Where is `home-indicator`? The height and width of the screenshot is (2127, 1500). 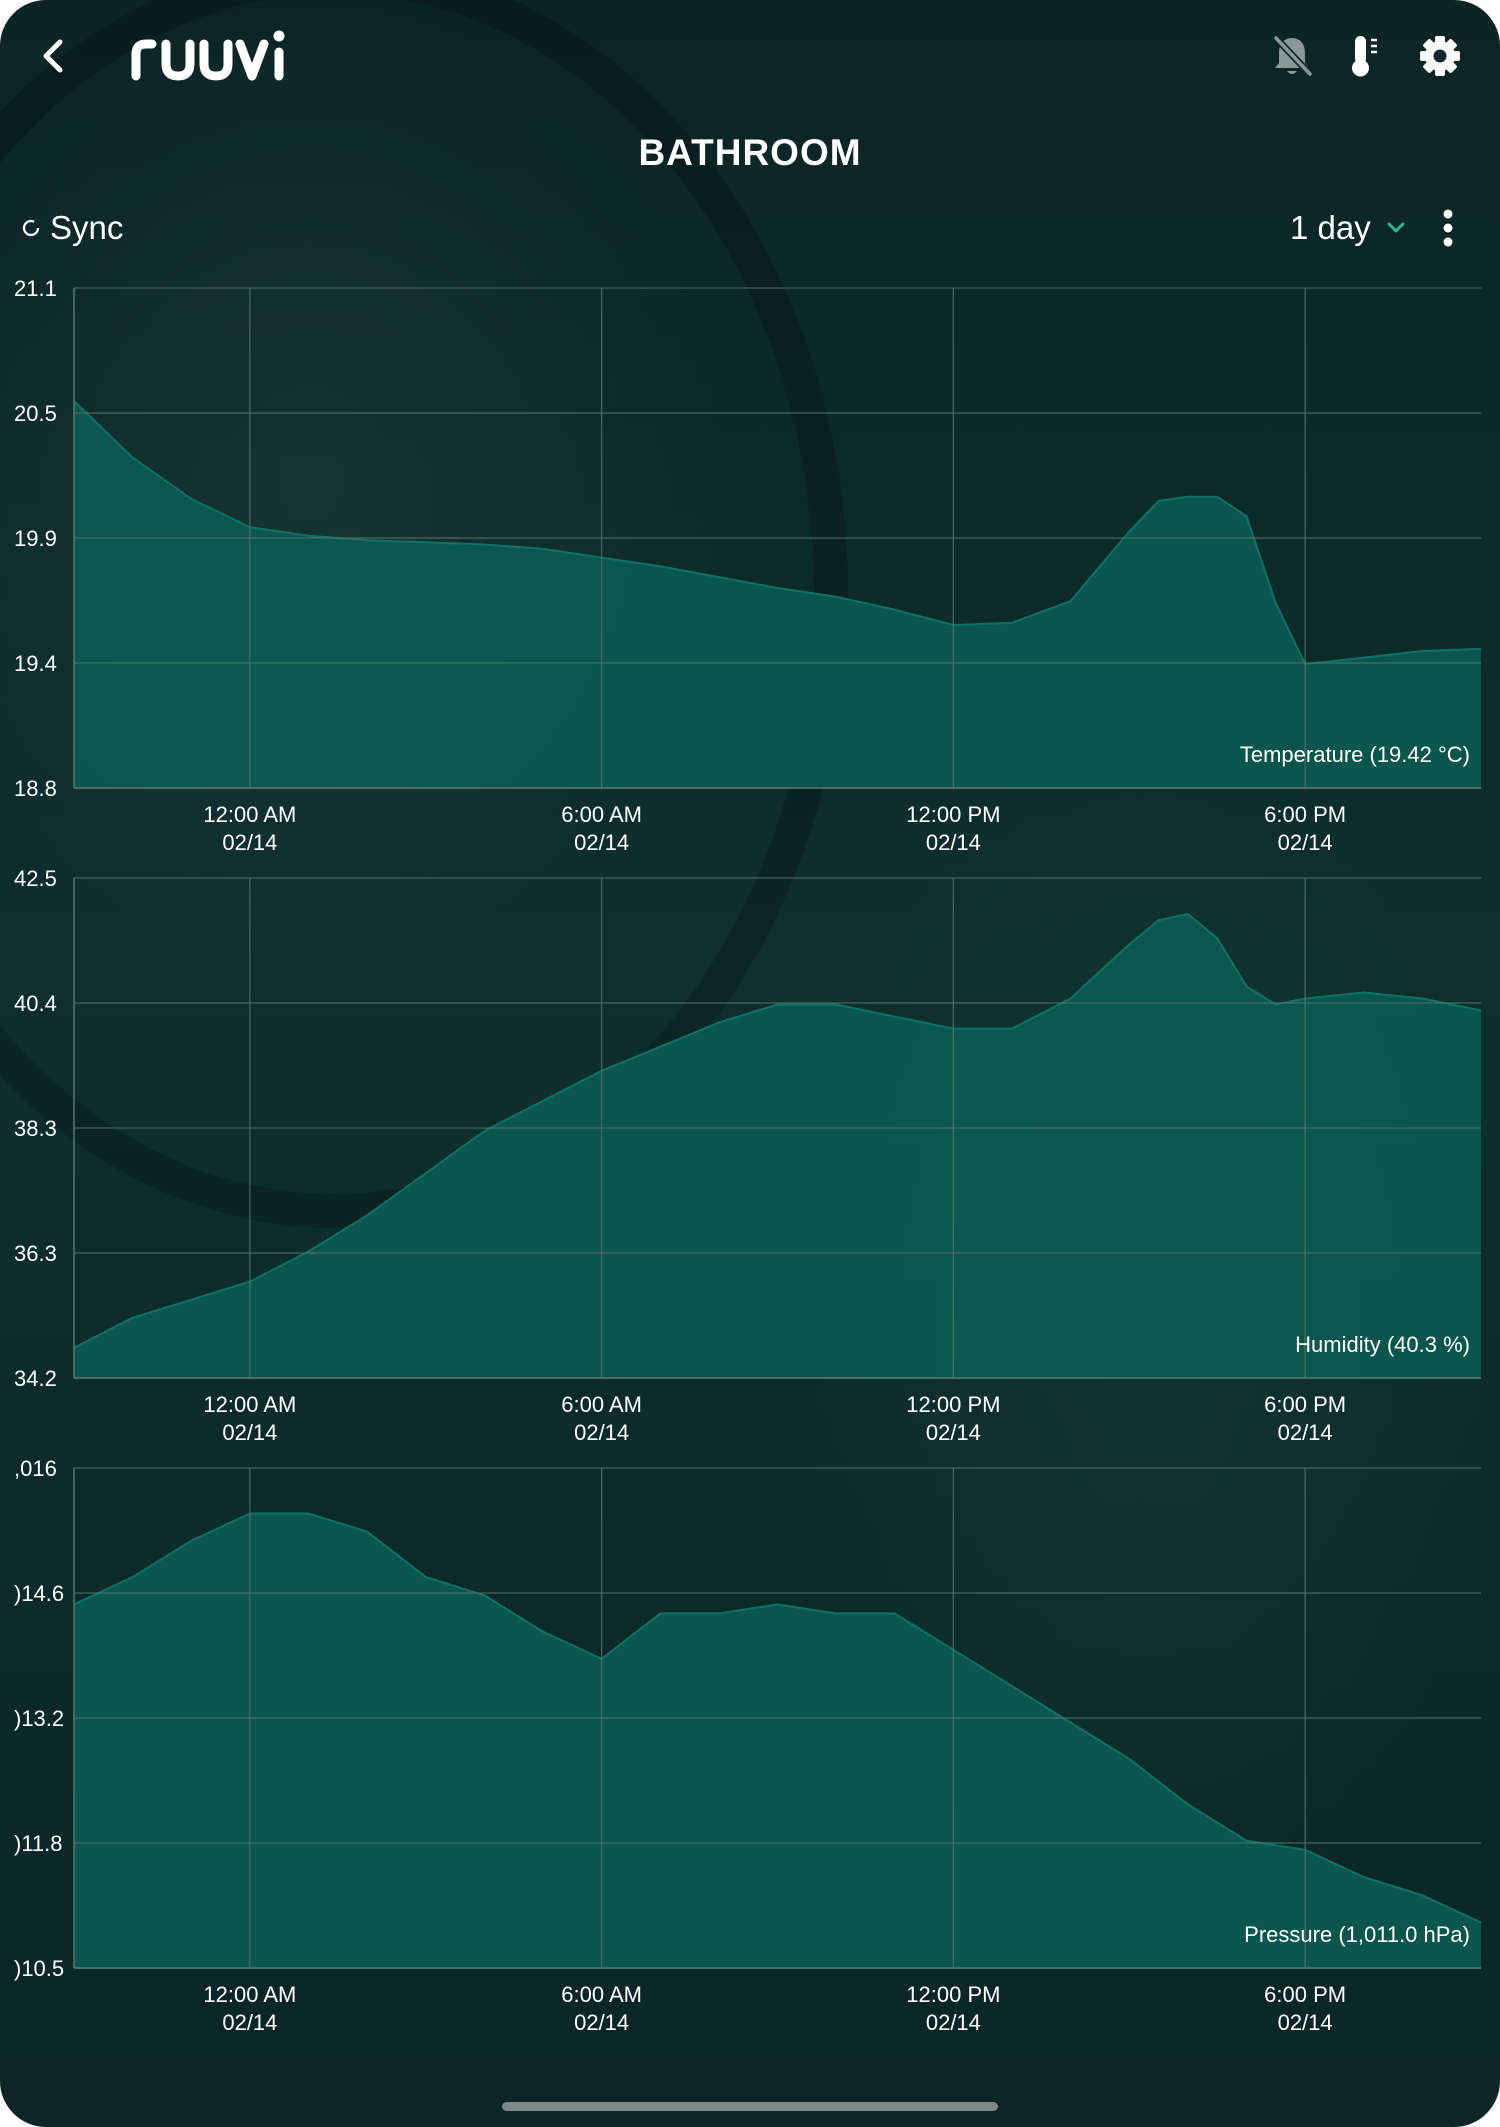 home-indicator is located at coordinates (750, 2106).